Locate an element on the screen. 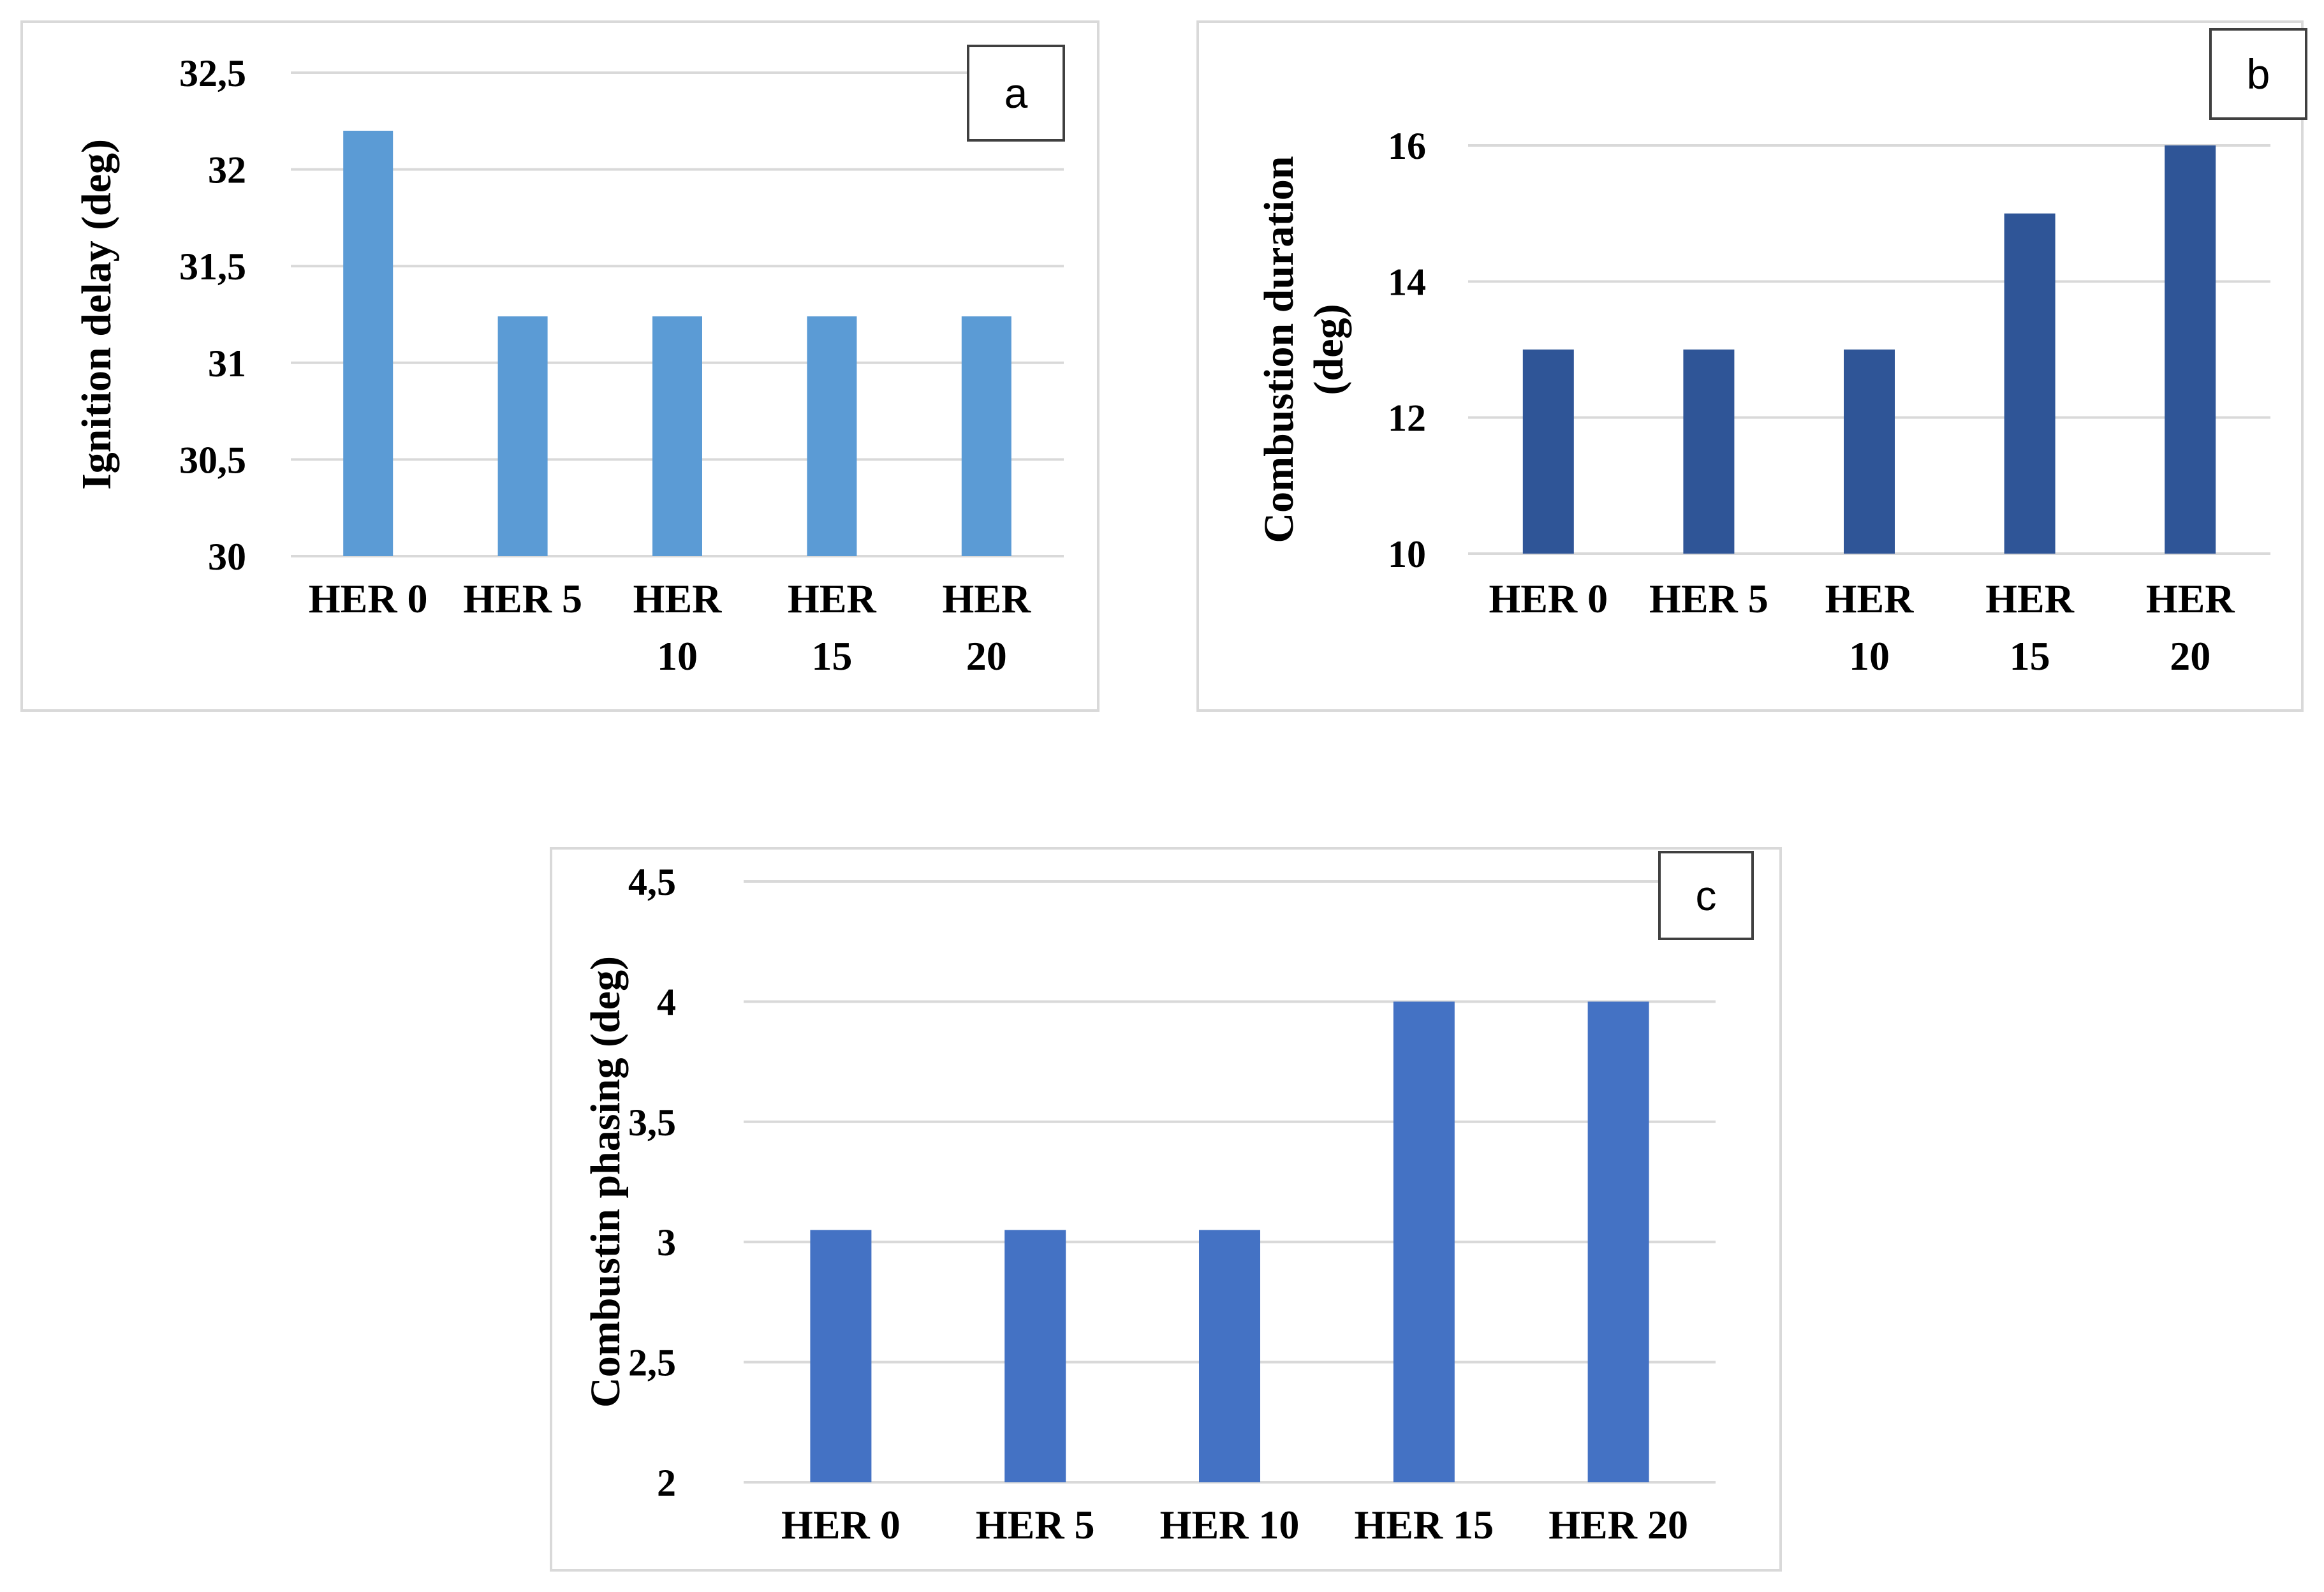 The width and height of the screenshot is (2324, 1592). y-tick-label: 4,5 is located at coordinates (652, 882).